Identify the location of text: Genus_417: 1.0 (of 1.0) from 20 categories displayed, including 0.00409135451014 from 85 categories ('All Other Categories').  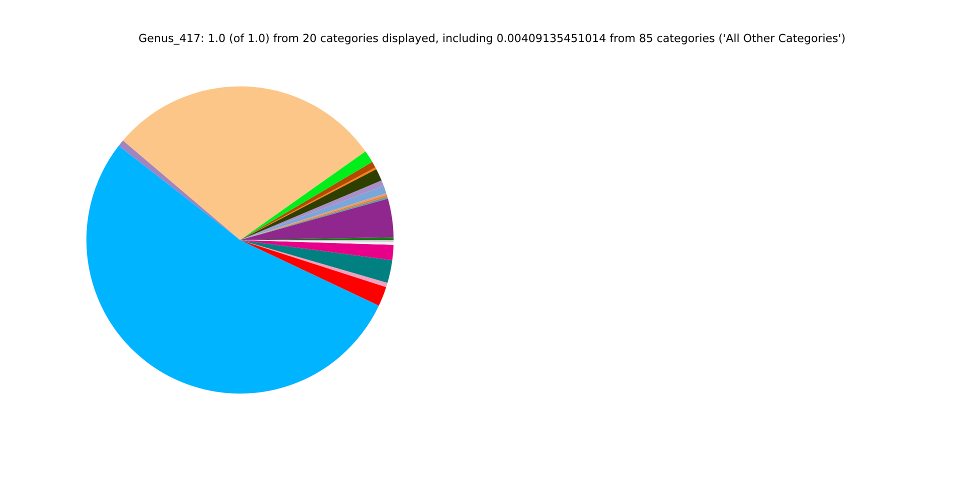
(492, 39).